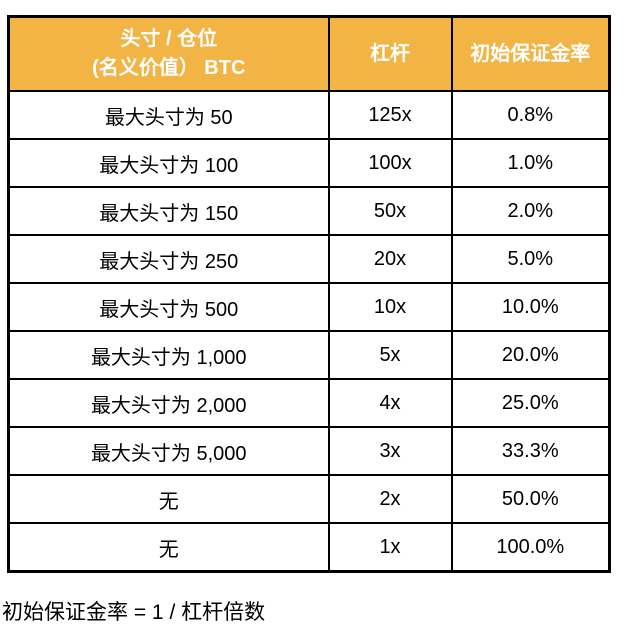  Describe the element at coordinates (390, 403) in the screenshot. I see `cell-leverage: 4x` at that location.